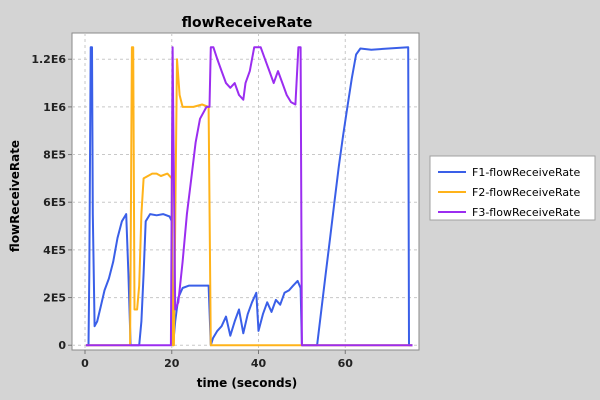  I want to click on legend-label: F2-flowReceiveRate, so click(526, 192).